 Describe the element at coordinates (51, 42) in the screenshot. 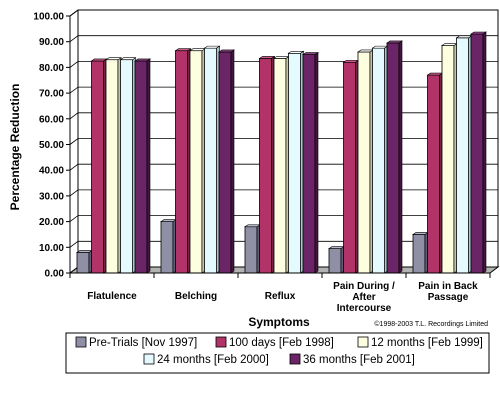

I see `y-tick-label: 90.00` at that location.